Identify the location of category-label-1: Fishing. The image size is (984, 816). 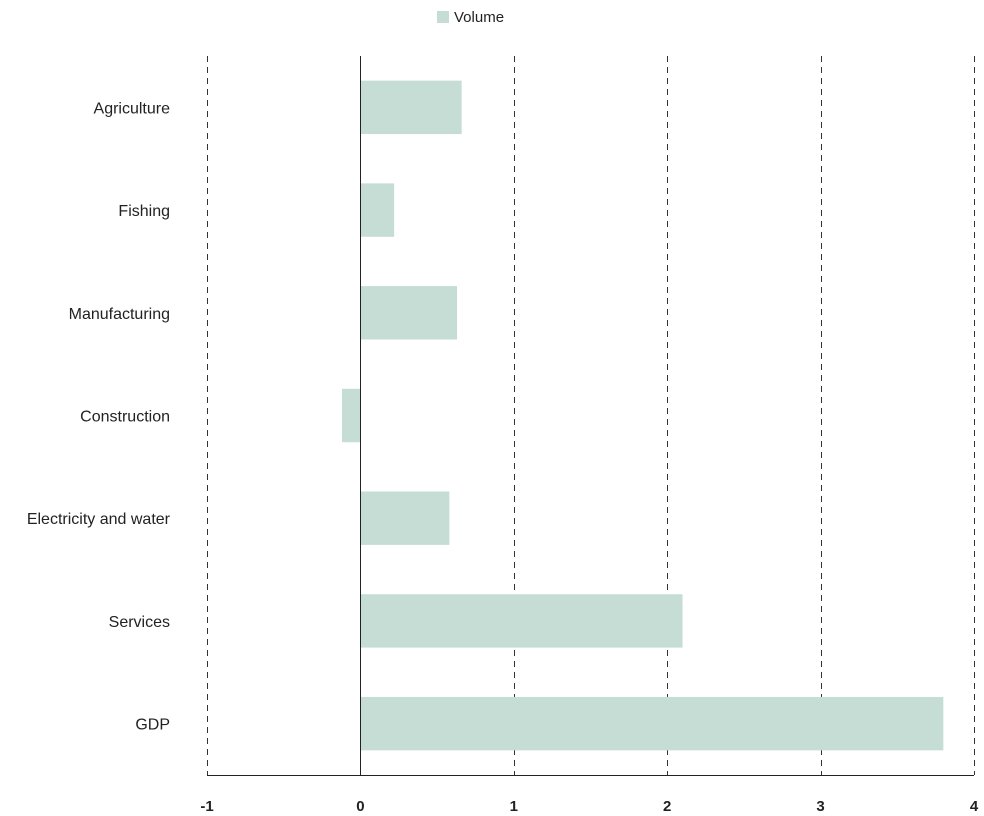
(144, 211).